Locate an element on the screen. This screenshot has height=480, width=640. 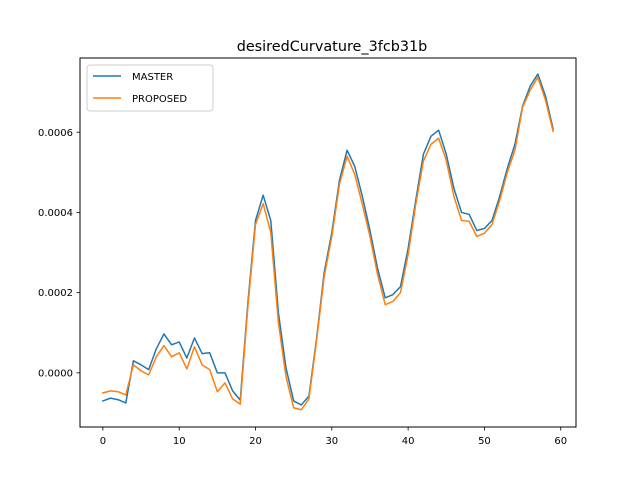
x-tick-label: 40 is located at coordinates (408, 441).